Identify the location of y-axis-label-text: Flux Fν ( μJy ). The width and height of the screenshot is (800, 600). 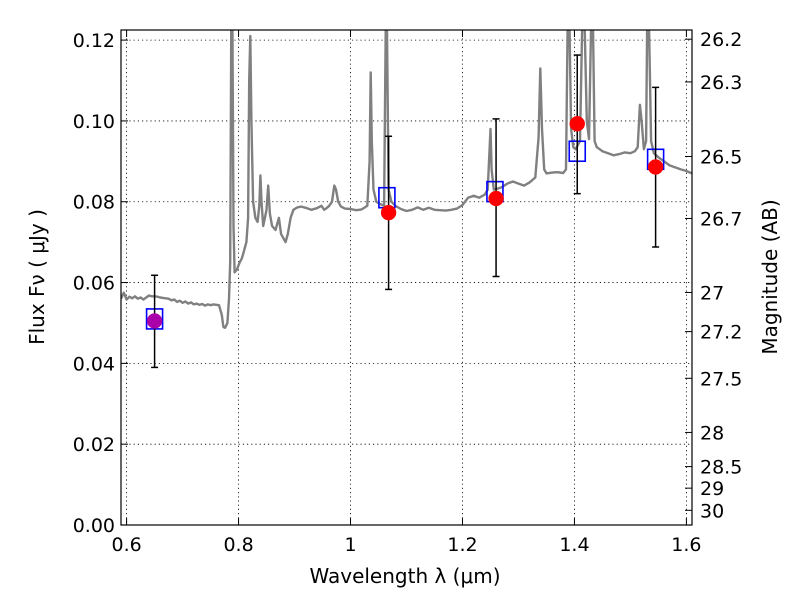
(37, 277).